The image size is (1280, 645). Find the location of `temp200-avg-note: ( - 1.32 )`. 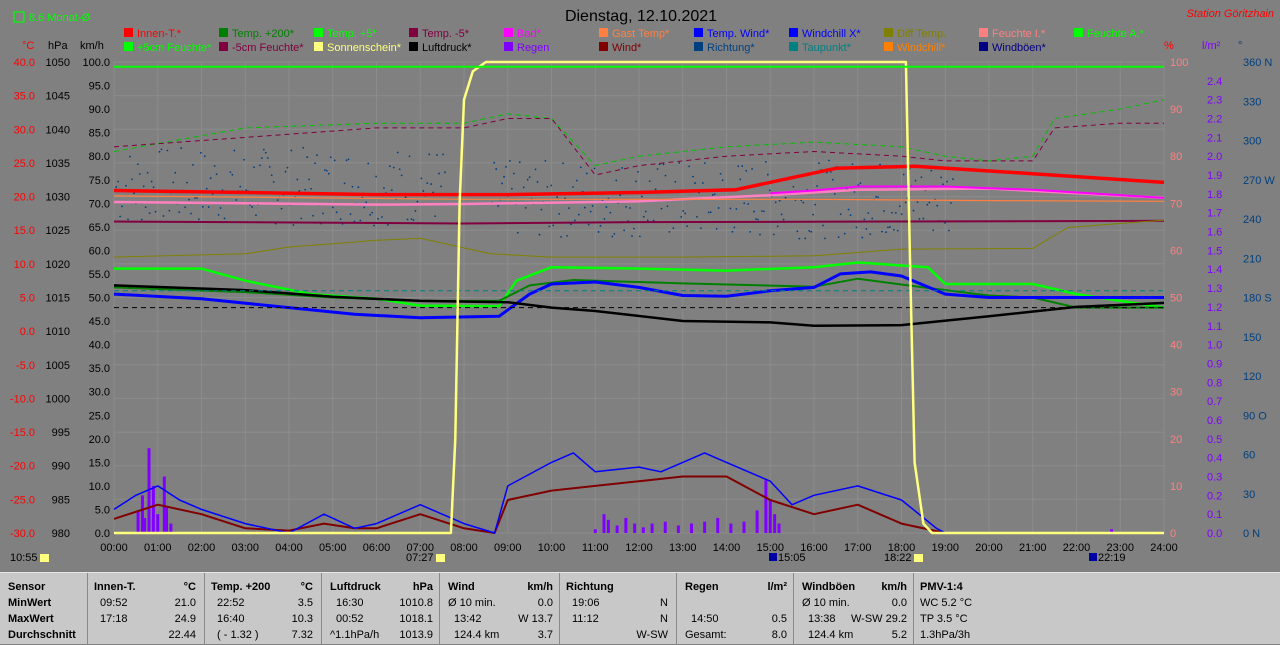

temp200-avg-note: ( - 1.32 ) is located at coordinates (238, 635).